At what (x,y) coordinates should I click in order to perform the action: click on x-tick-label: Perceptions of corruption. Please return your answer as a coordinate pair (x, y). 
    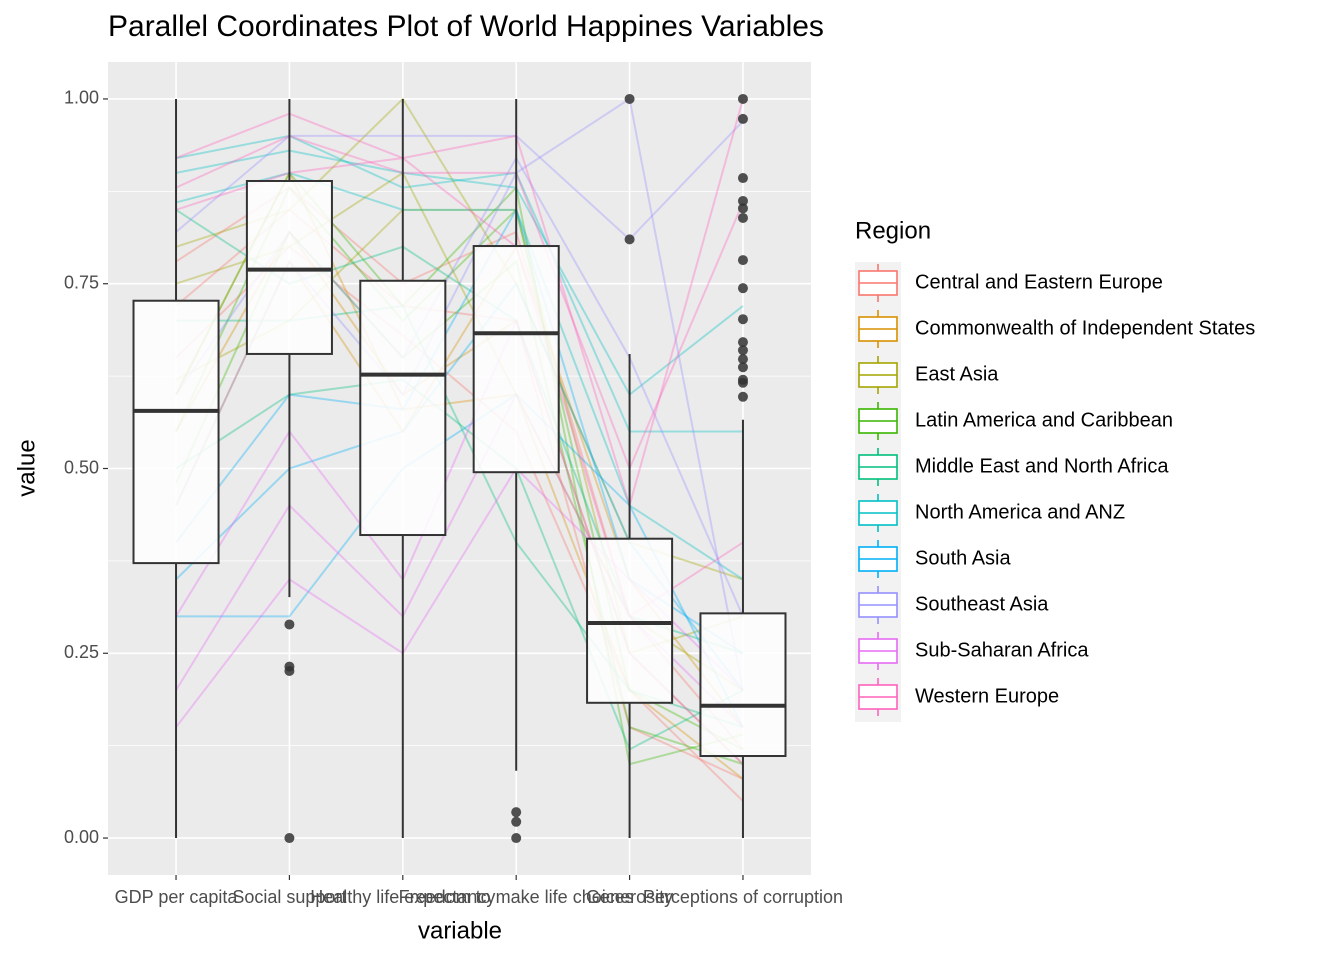
    Looking at the image, I should click on (743, 897).